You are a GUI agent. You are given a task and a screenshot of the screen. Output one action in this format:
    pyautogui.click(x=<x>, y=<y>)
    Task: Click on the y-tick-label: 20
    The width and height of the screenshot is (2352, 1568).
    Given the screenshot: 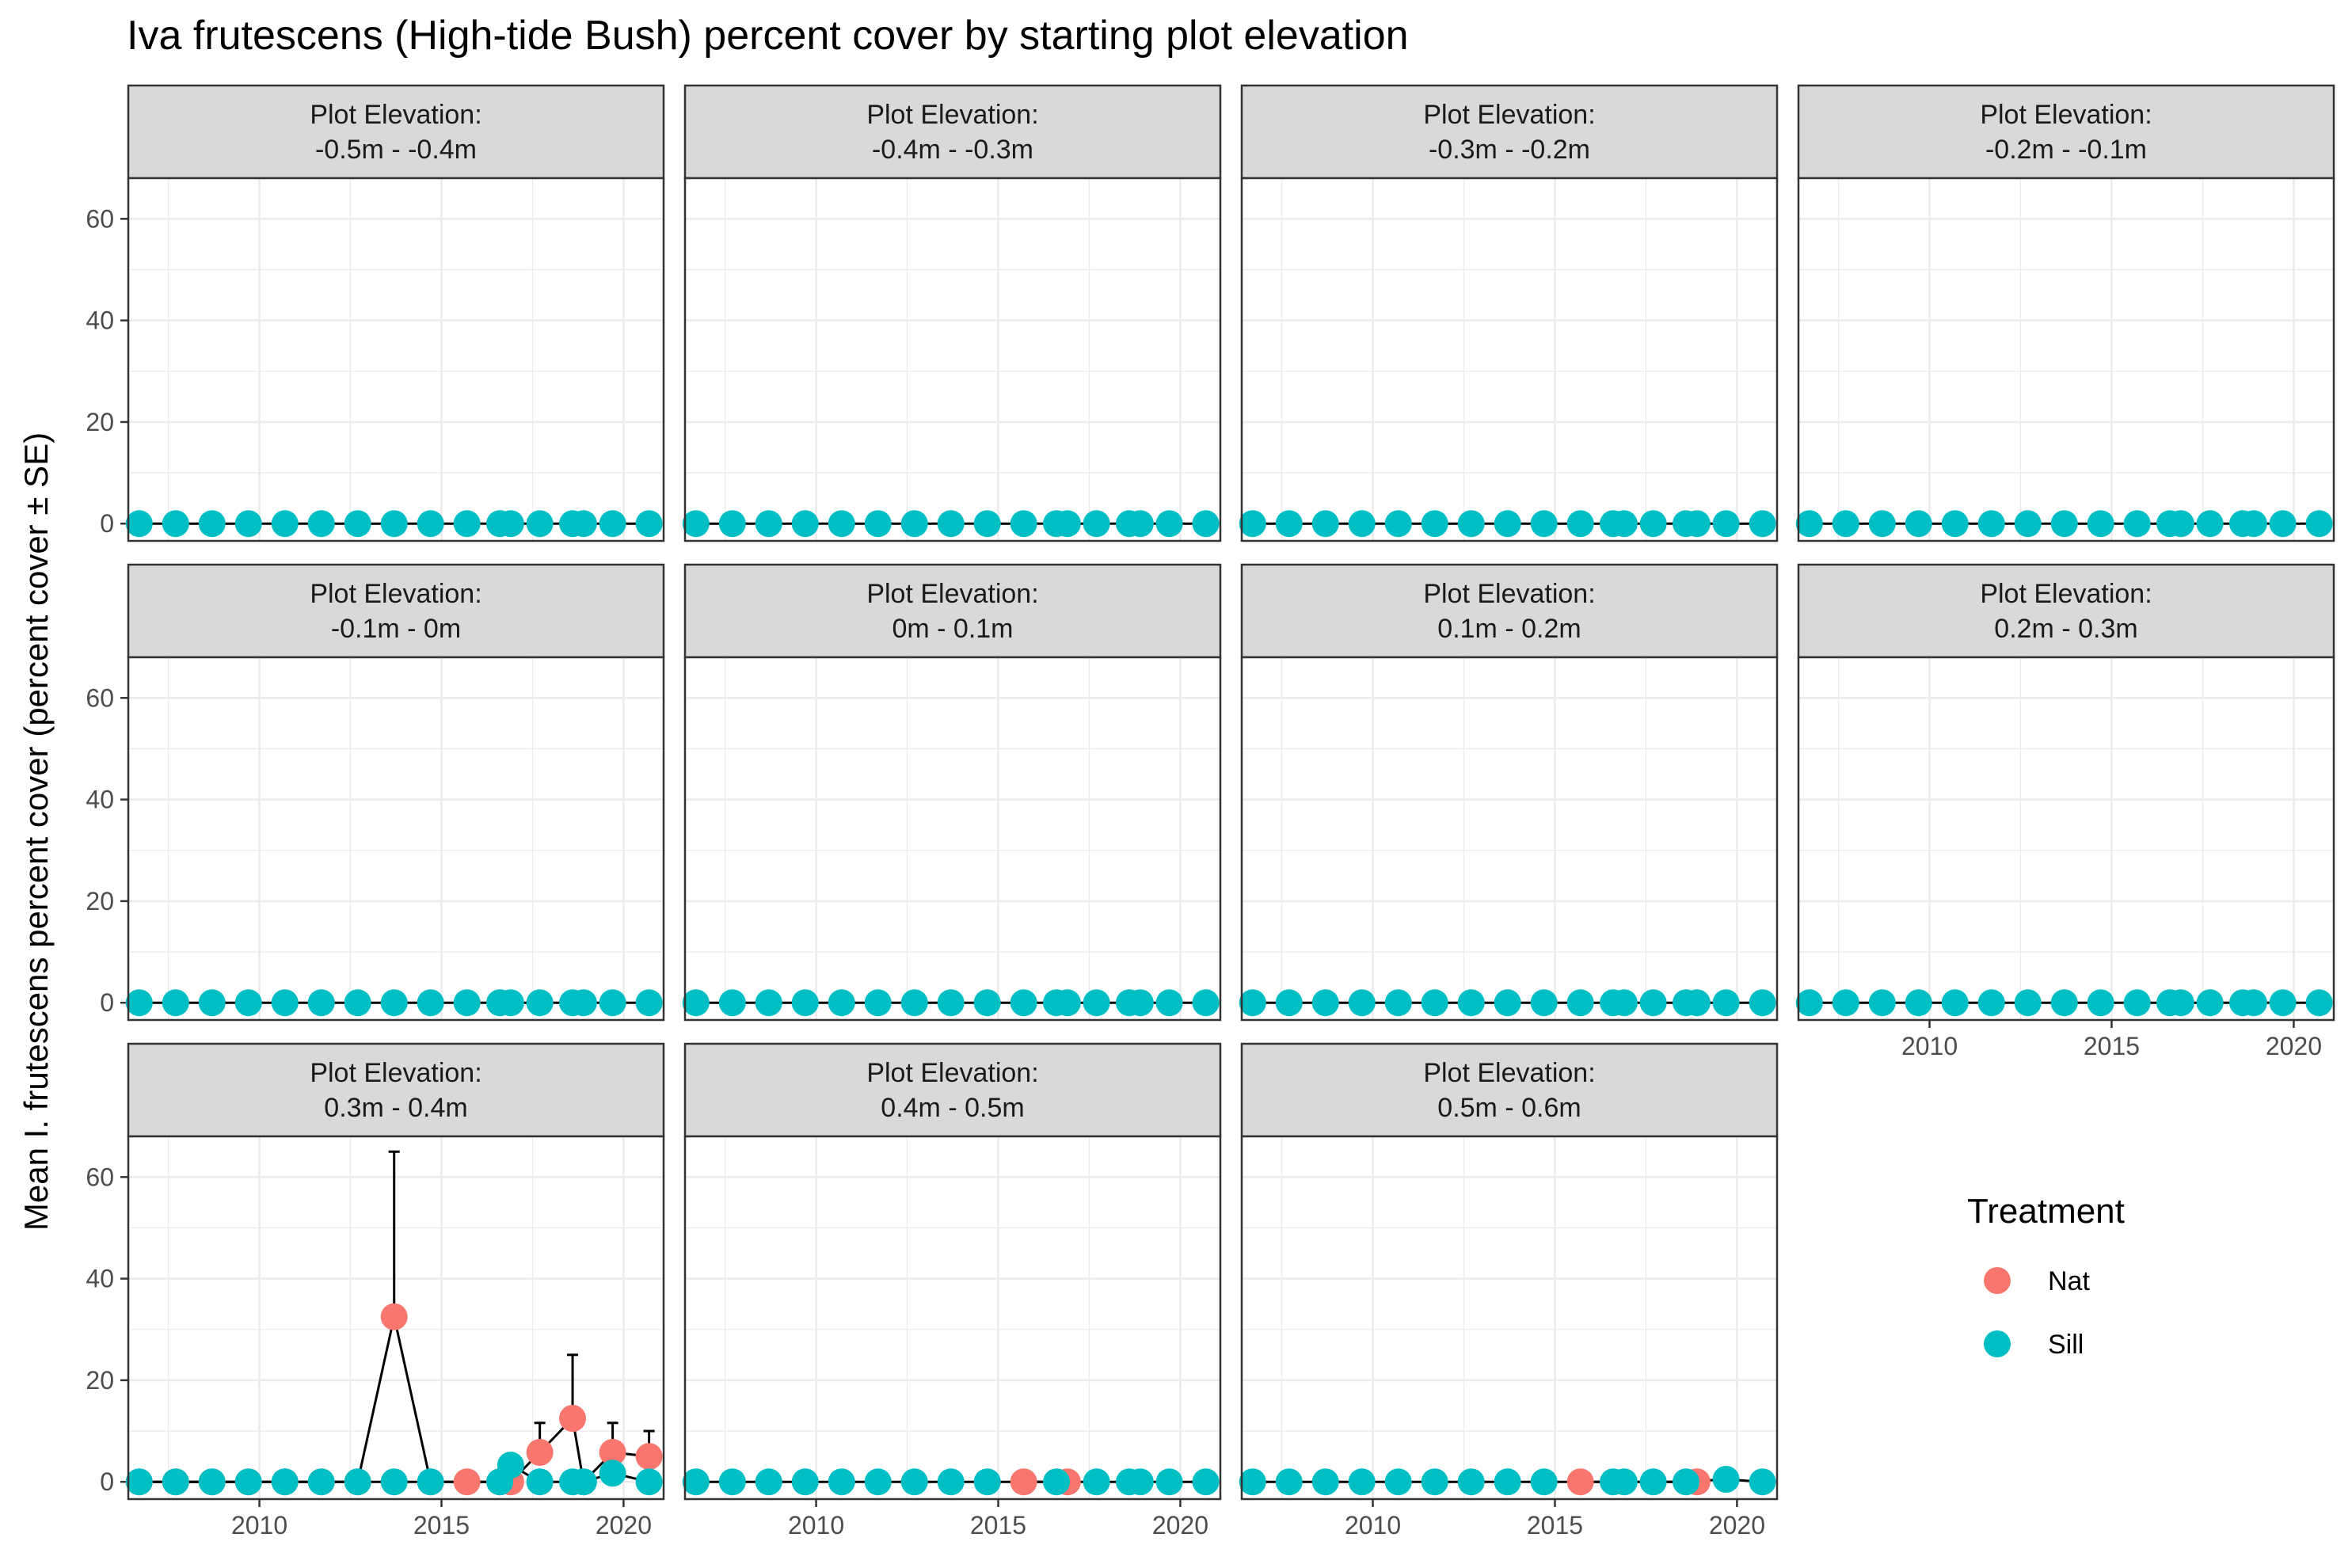 What is the action you would take?
    pyautogui.click(x=100, y=422)
    